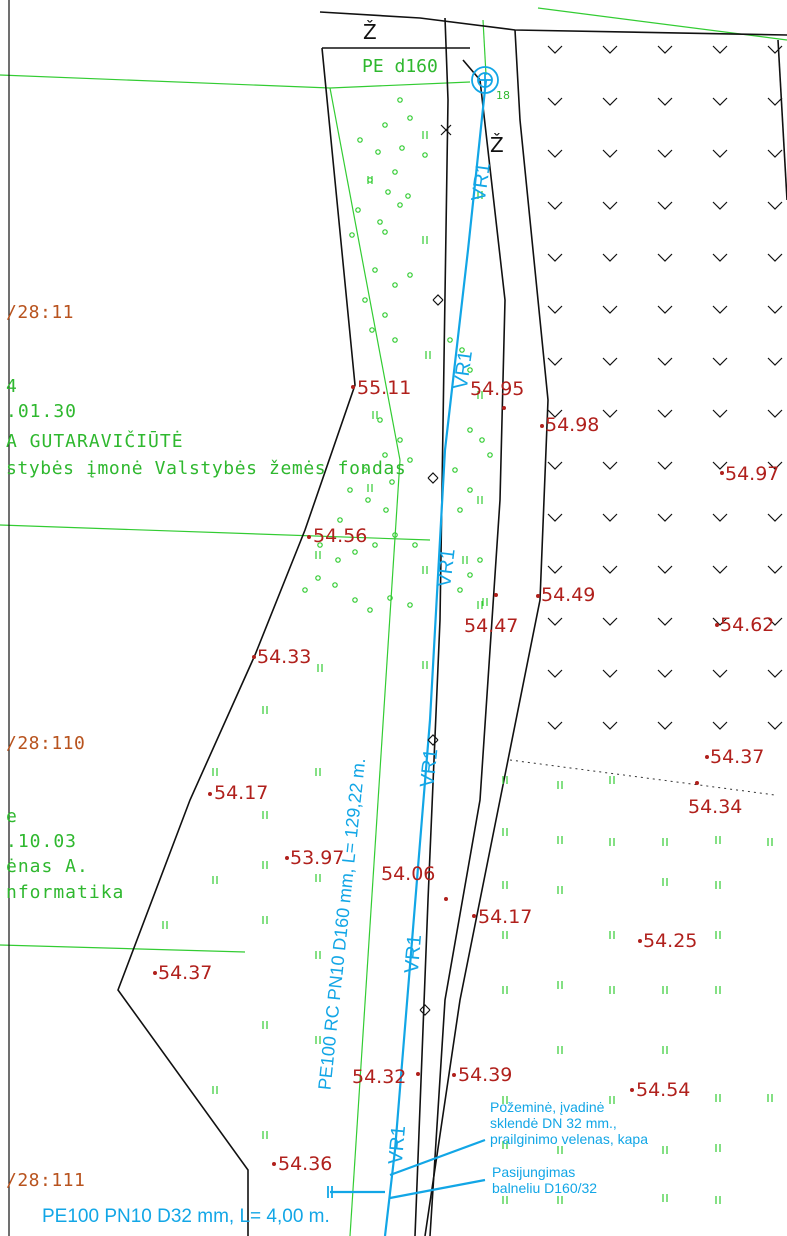 The width and height of the screenshot is (787, 1236). Describe the element at coordinates (497, 145) in the screenshot. I see `north-label-pipe: Ž` at that location.